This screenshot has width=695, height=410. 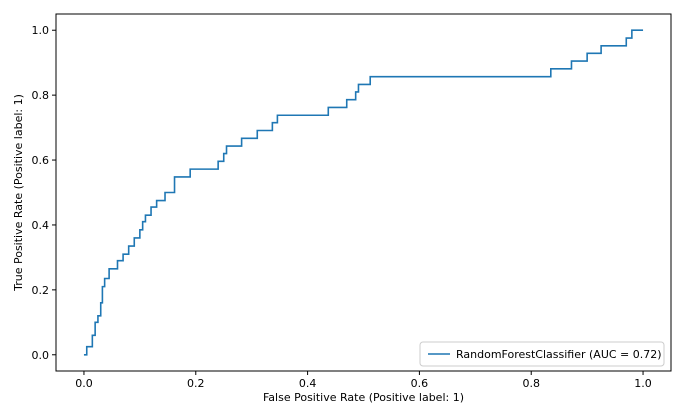 What do you see at coordinates (420, 383) in the screenshot?
I see `x-tick-label: 0.6` at bounding box center [420, 383].